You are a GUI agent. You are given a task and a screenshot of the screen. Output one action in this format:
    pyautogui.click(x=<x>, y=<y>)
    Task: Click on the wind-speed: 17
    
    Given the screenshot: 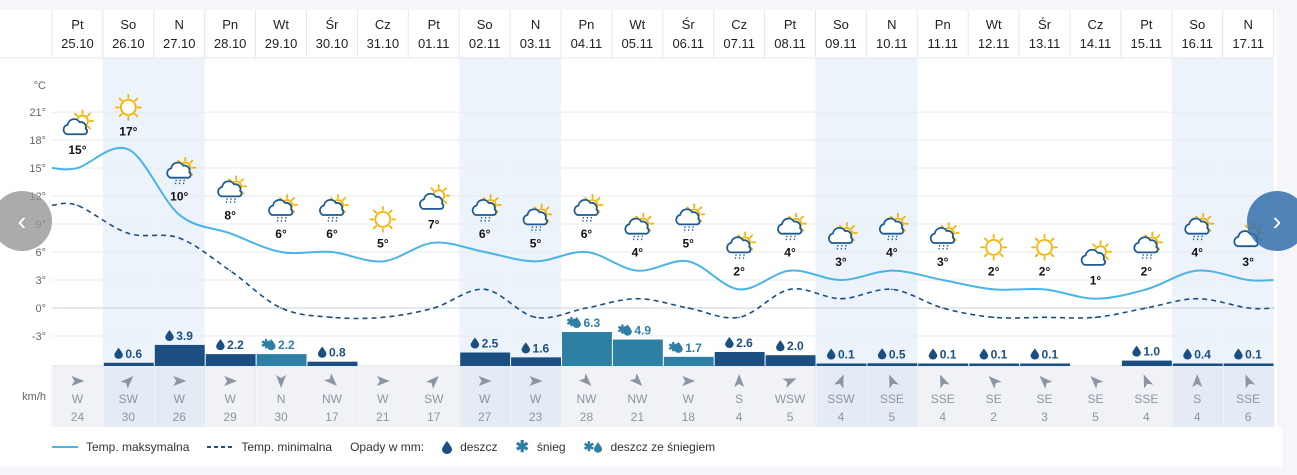 What is the action you would take?
    pyautogui.click(x=332, y=417)
    